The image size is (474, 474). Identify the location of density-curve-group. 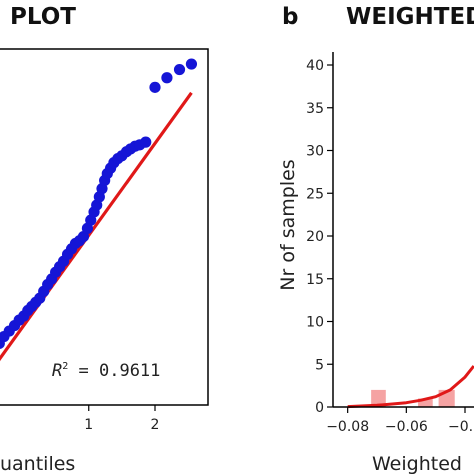
(410, 387).